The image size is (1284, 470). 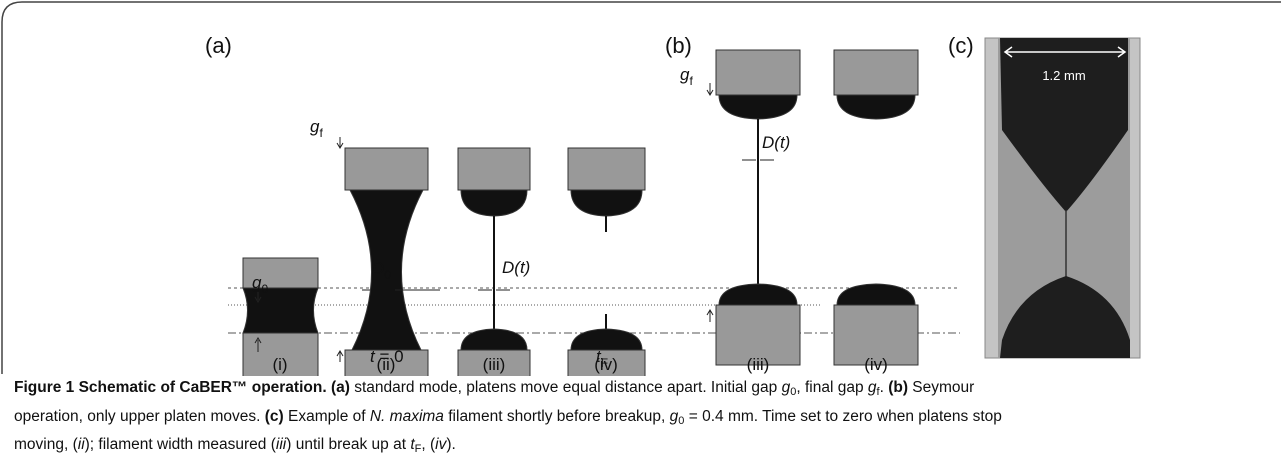 I want to click on scale-label: 1.2 mm, so click(x=1063, y=75).